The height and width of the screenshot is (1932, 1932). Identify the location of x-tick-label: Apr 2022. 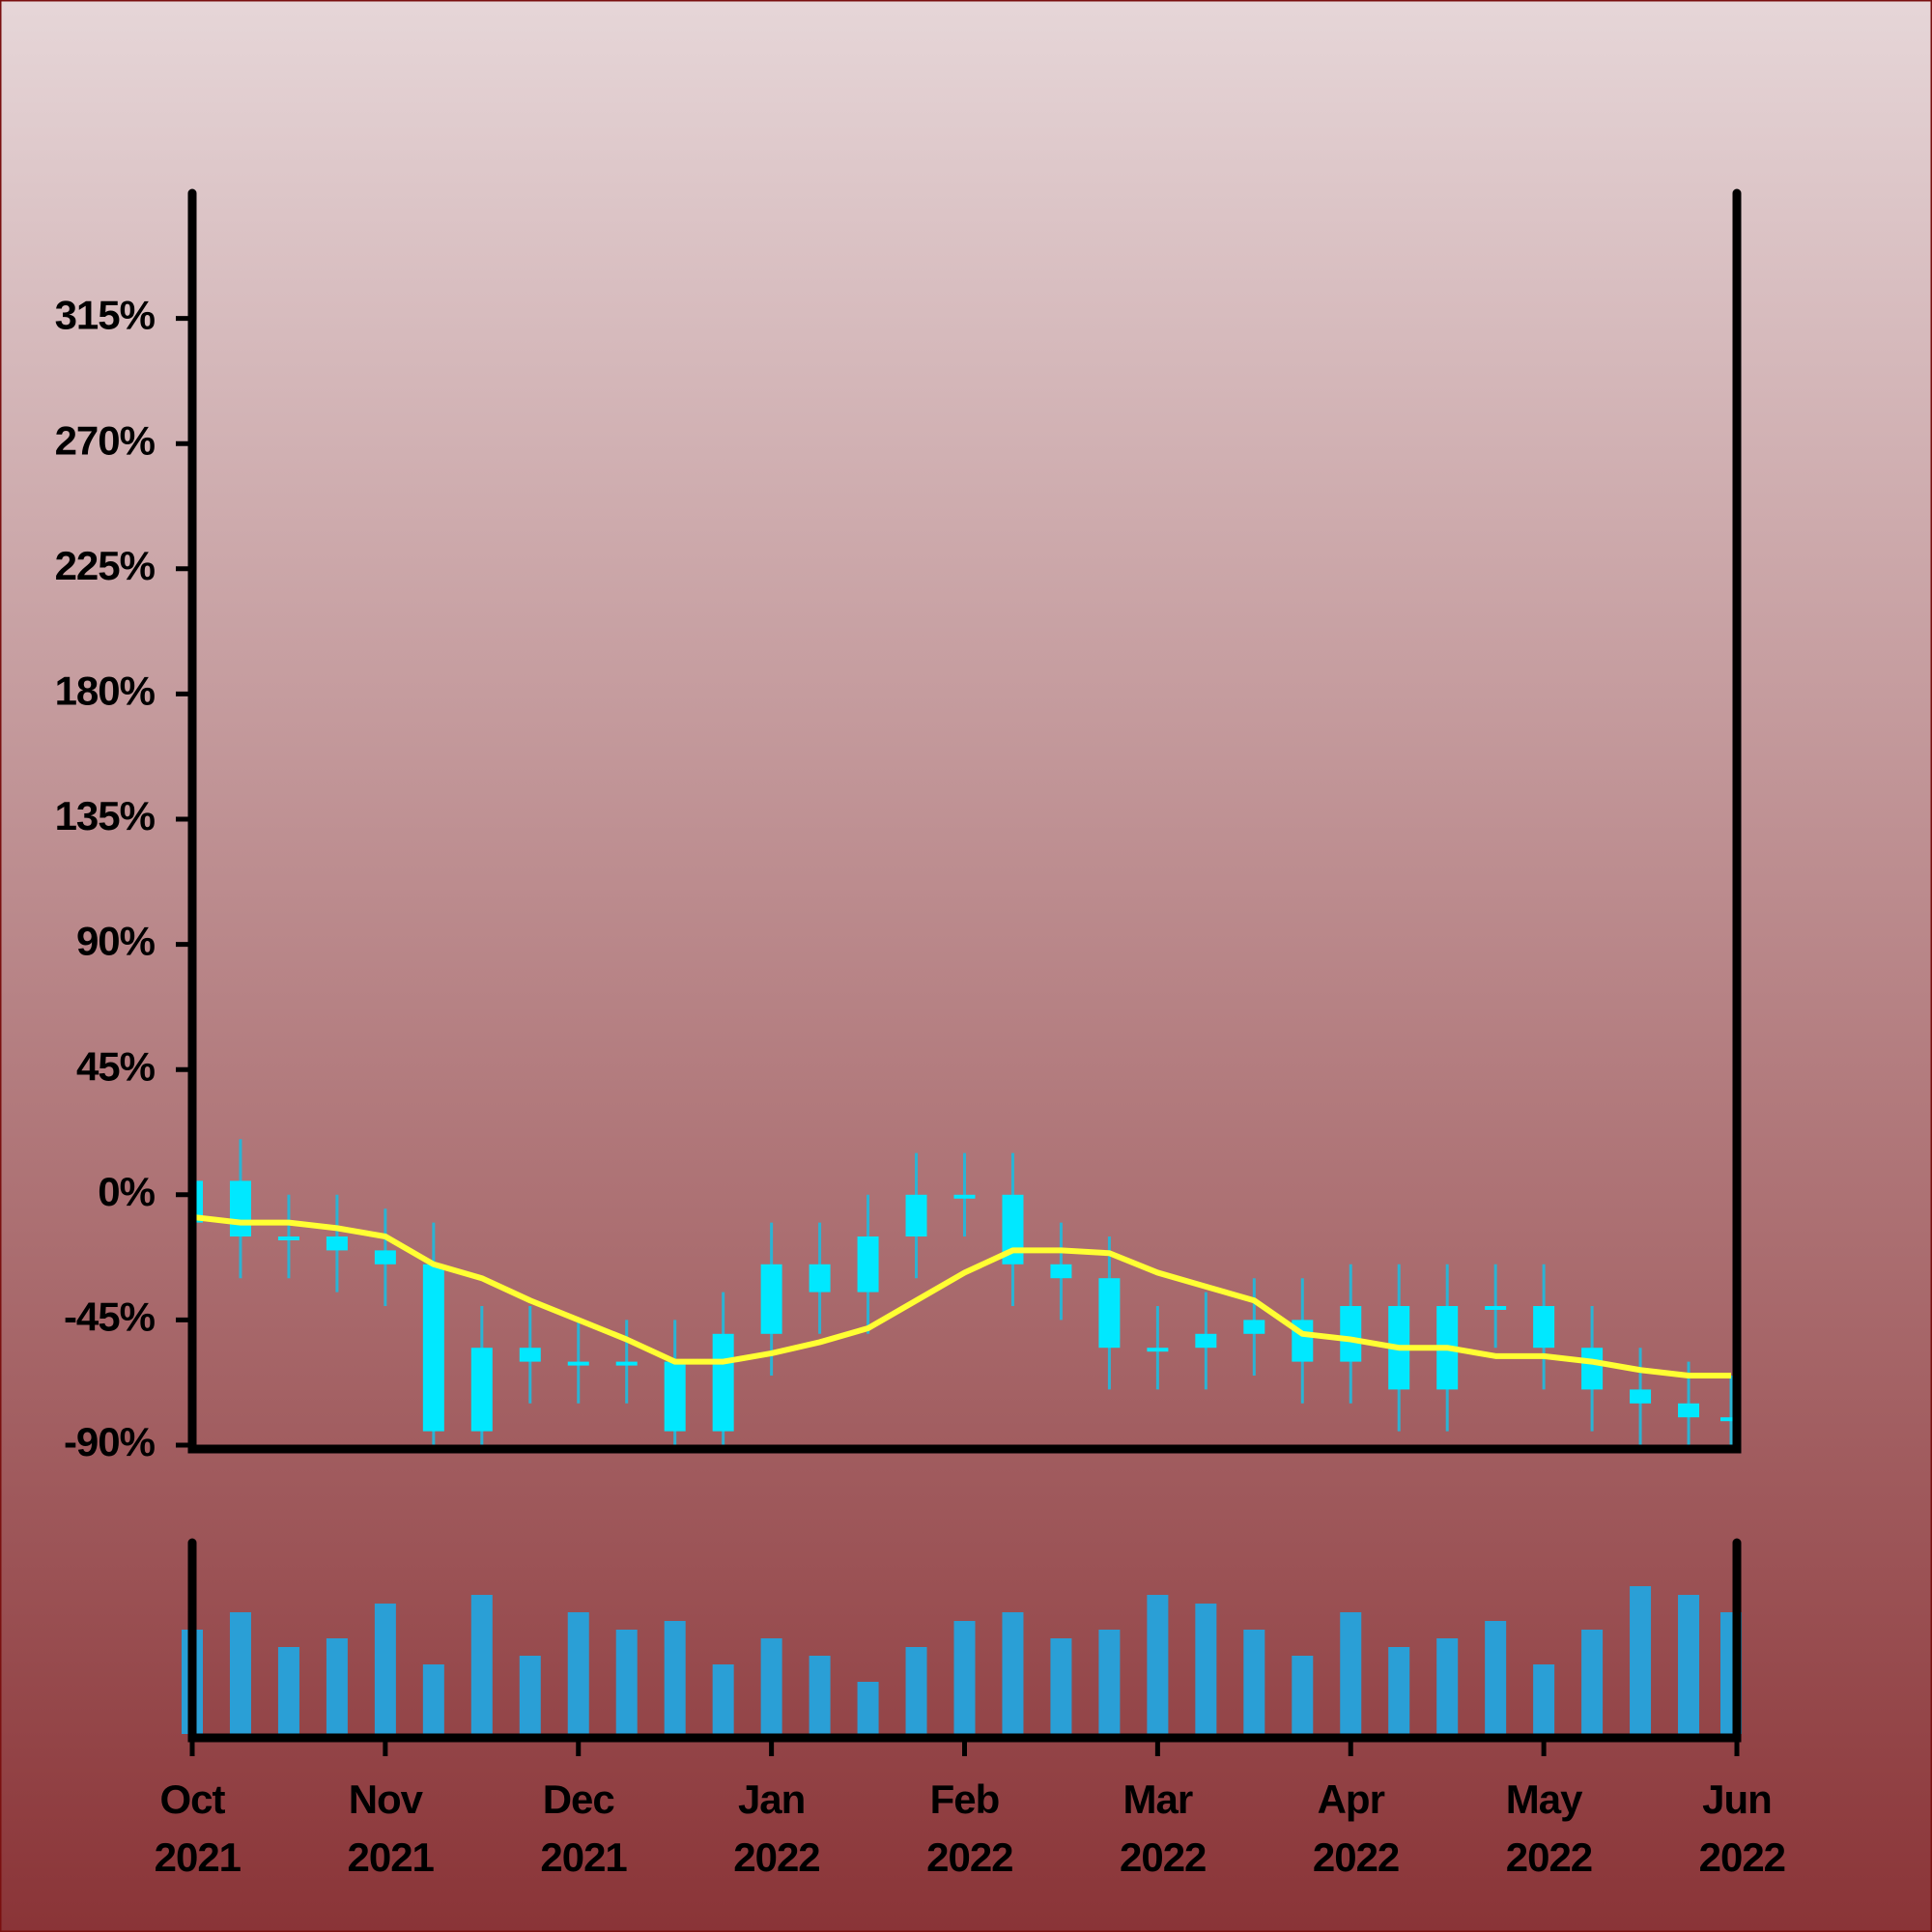
(1350, 1828).